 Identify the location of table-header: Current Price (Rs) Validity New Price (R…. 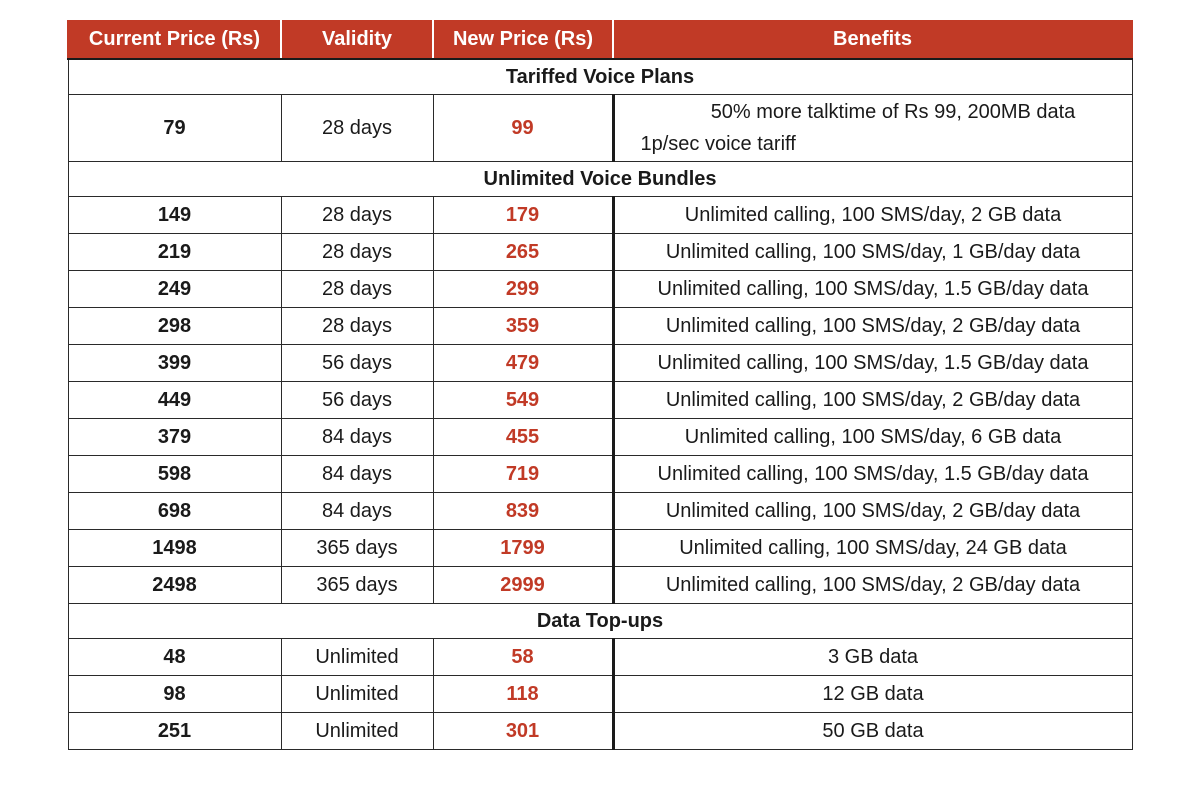
(600, 40).